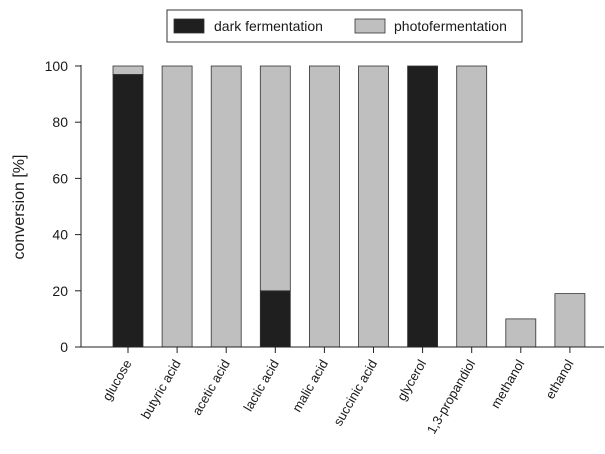 The width and height of the screenshot is (605, 454). What do you see at coordinates (189, 26) in the screenshot?
I see `legend-swatch-dark-fermentation` at bounding box center [189, 26].